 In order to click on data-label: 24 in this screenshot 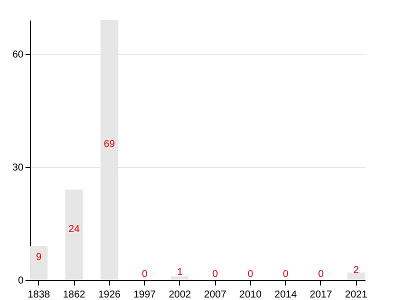, I will do `click(74, 229)`.